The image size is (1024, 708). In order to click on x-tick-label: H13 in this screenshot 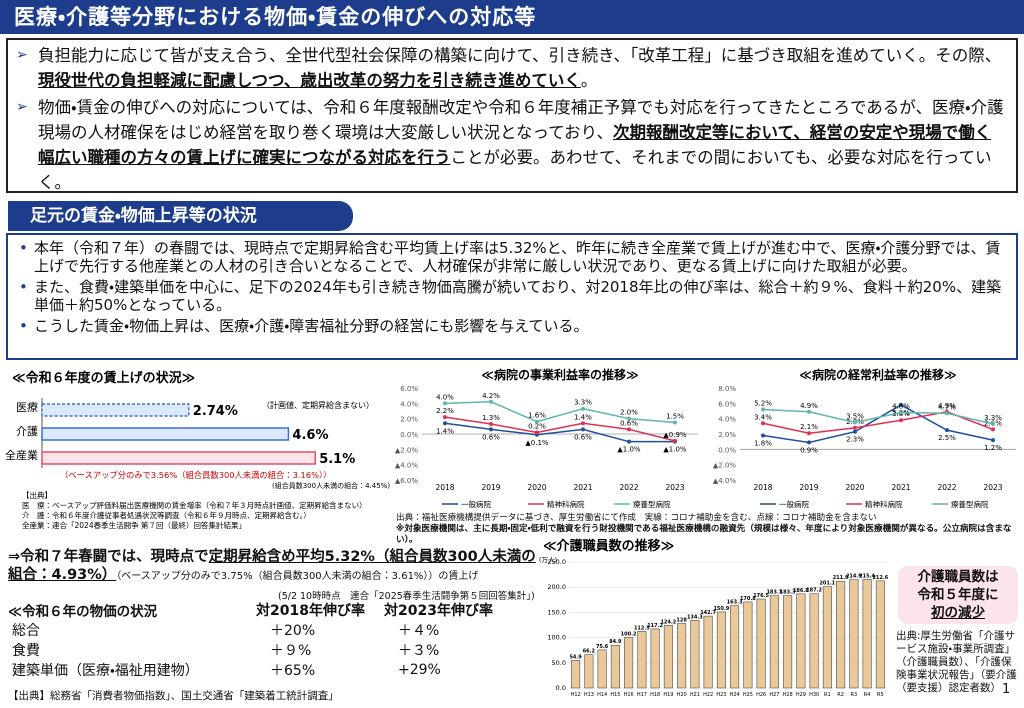, I will do `click(589, 695)`.